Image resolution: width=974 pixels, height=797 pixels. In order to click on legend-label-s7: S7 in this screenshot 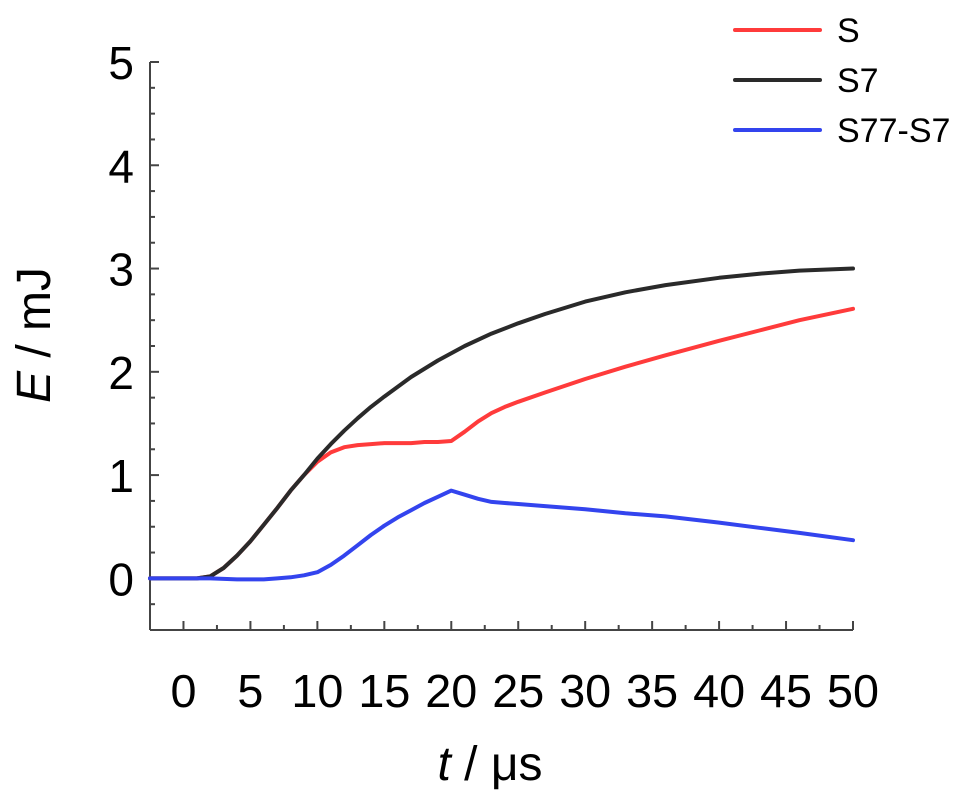, I will do `click(858, 81)`.